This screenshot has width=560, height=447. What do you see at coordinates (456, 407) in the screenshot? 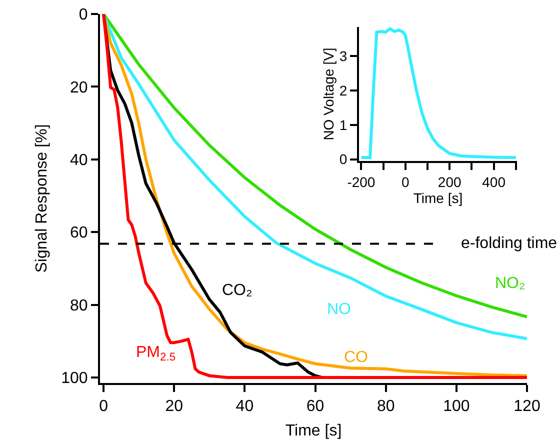
I see `x-tick-label: 100` at bounding box center [456, 407].